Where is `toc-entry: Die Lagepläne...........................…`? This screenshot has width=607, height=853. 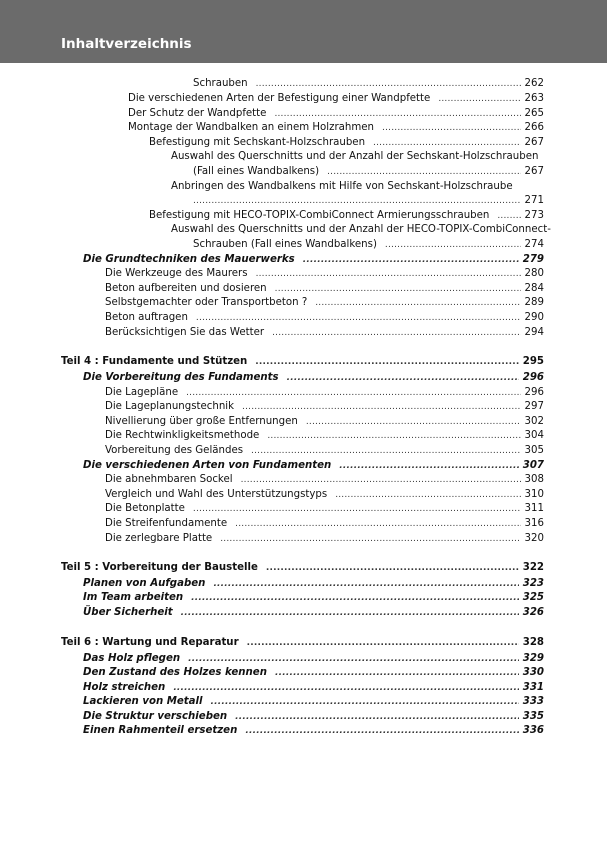
toc-entry: Die Lagepläne...........................… is located at coordinates (324, 393).